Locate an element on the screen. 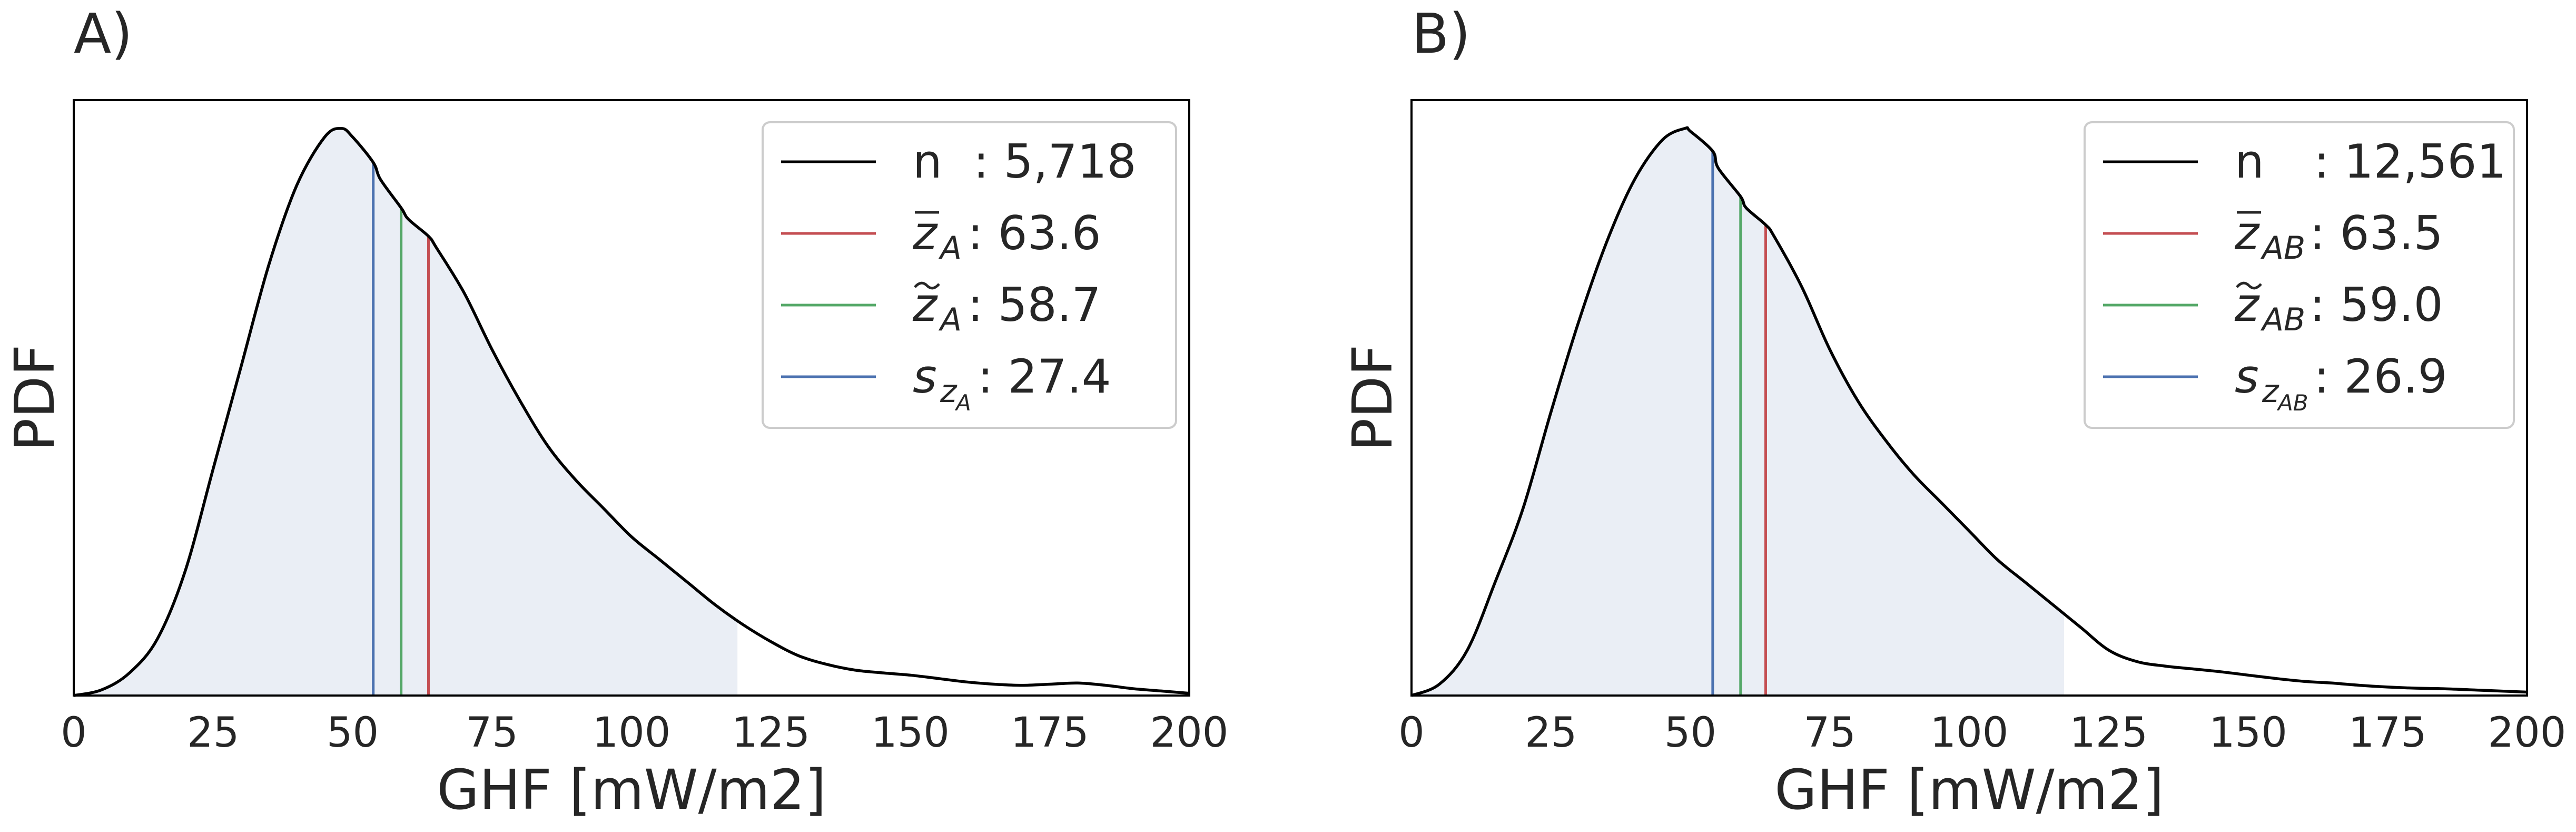 The image size is (2576, 832). panel-label: A) is located at coordinates (103, 34).